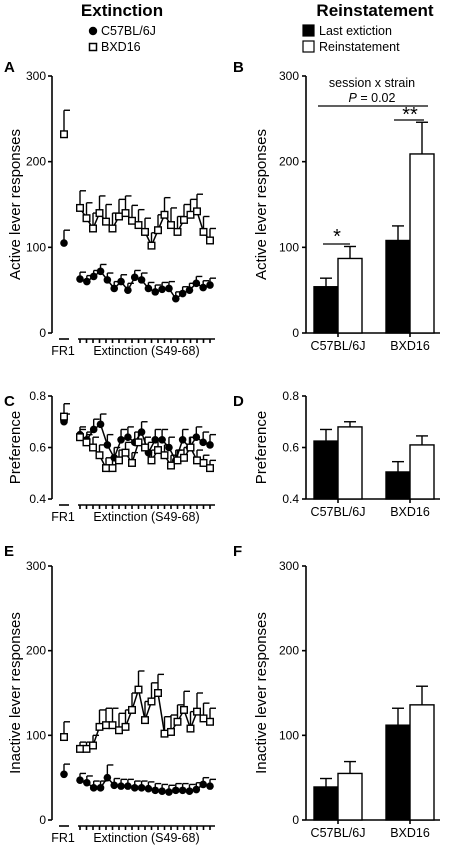  Describe the element at coordinates (376, 98) in the screenshot. I see `p-value-text: = 0.02` at that location.